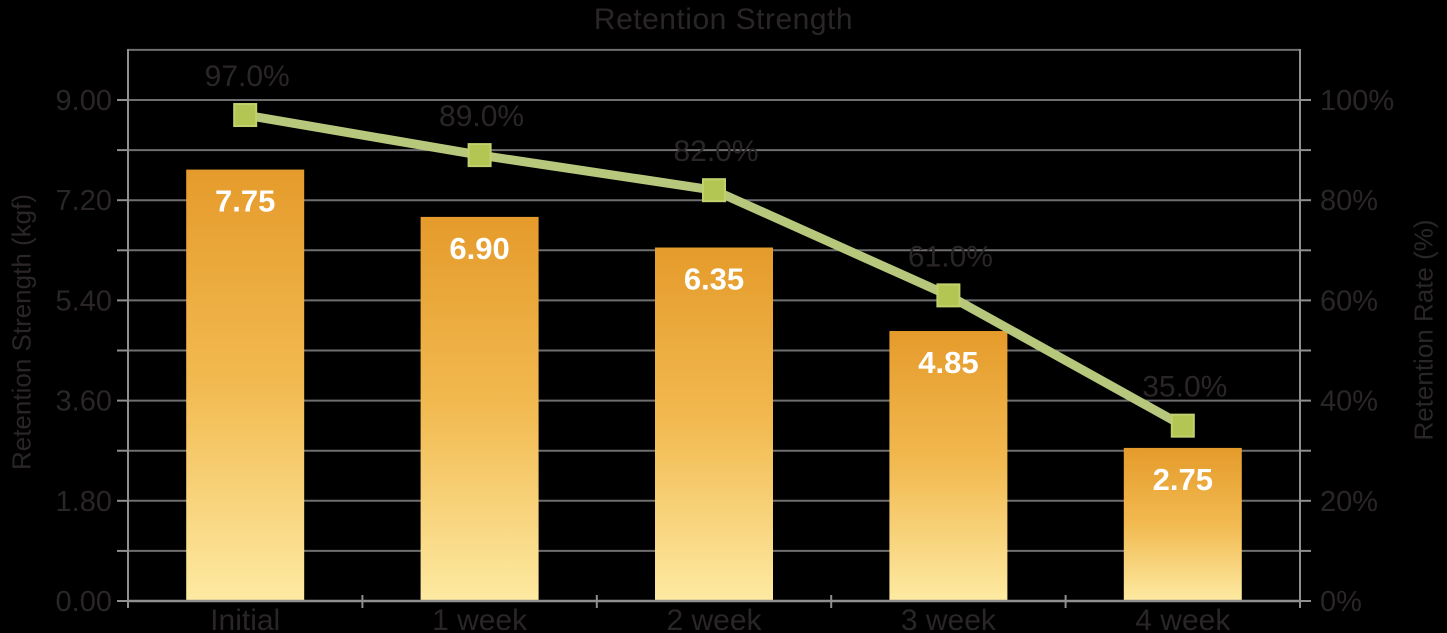 The width and height of the screenshot is (1447, 633). What do you see at coordinates (84, 402) in the screenshot?
I see `left-tick-label: 3.60` at bounding box center [84, 402].